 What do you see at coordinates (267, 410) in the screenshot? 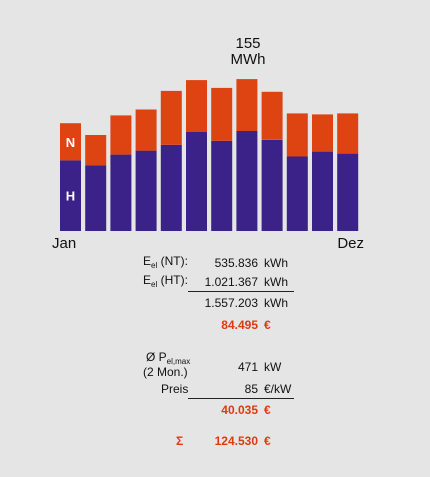
I see `power-cost-unit: €` at bounding box center [267, 410].